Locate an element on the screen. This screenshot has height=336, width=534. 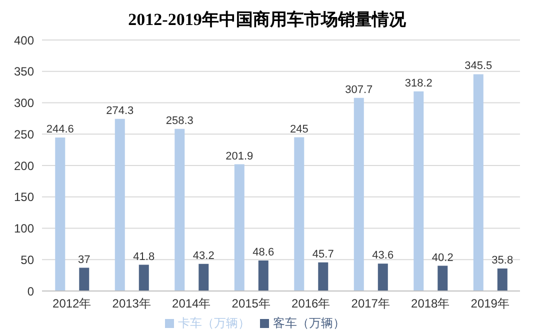
data-label: 41.8 is located at coordinates (144, 256).